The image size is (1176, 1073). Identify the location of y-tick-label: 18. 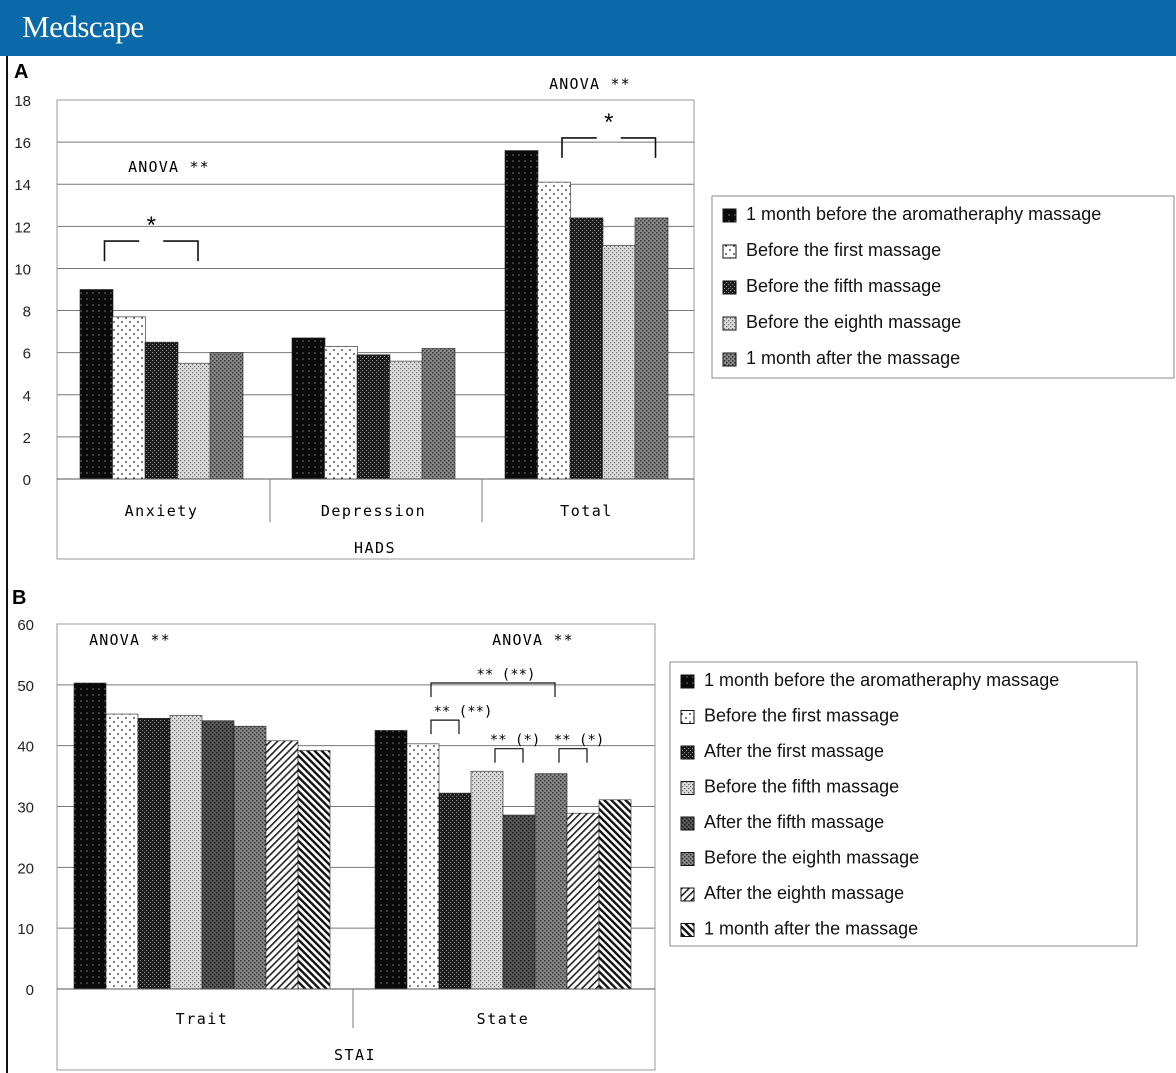
(22, 101).